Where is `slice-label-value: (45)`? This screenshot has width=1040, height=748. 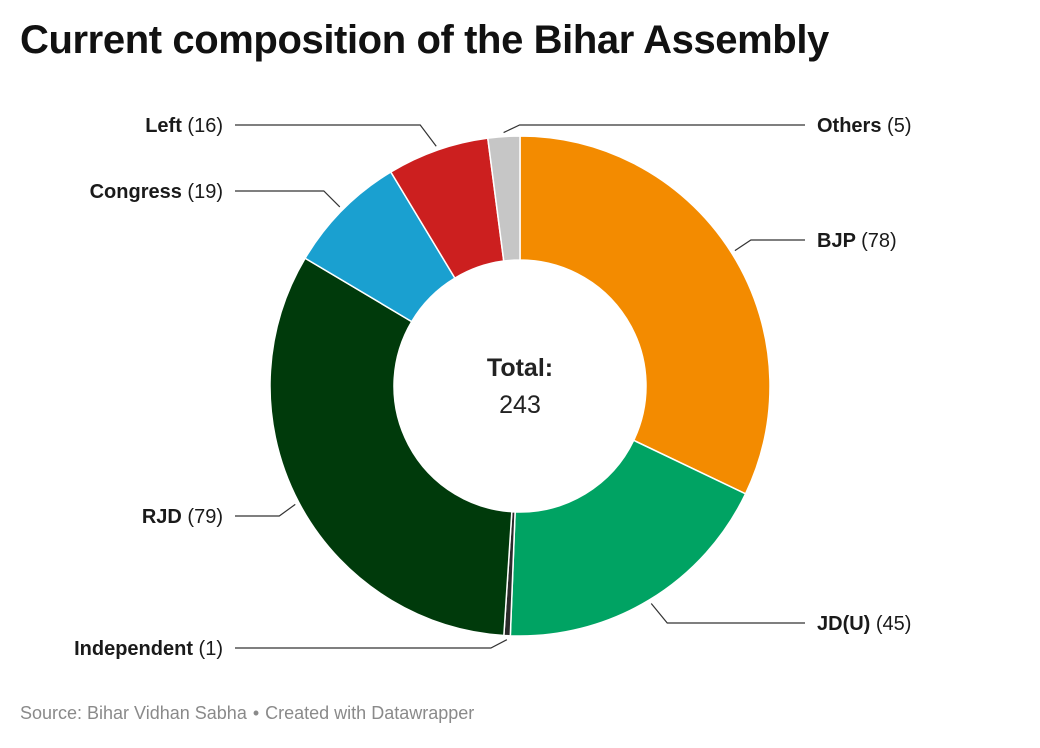
slice-label-value: (45) is located at coordinates (894, 624).